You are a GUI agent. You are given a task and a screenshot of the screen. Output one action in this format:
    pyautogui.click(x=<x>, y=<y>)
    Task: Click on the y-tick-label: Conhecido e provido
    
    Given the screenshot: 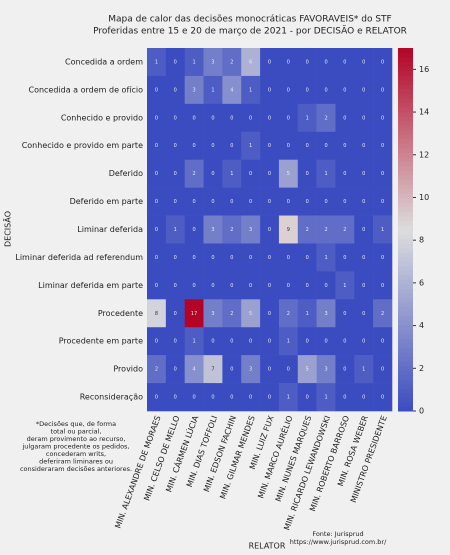 What is the action you would take?
    pyautogui.click(x=102, y=117)
    